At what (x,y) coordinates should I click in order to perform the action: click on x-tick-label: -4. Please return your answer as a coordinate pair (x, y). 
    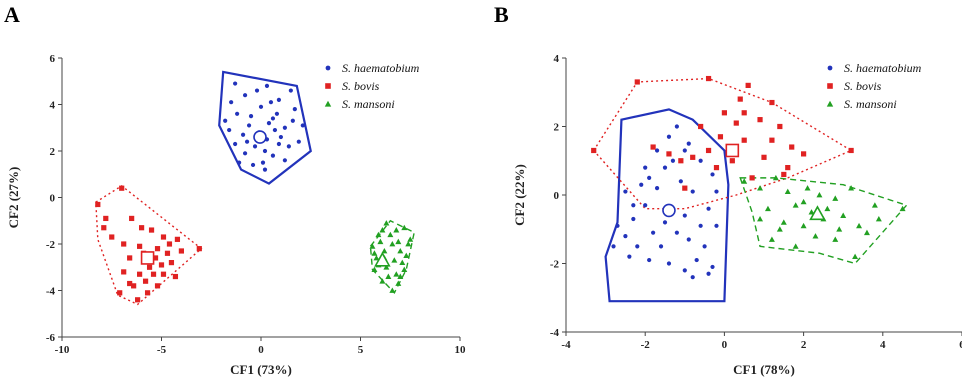
    Looking at the image, I should click on (566, 345).